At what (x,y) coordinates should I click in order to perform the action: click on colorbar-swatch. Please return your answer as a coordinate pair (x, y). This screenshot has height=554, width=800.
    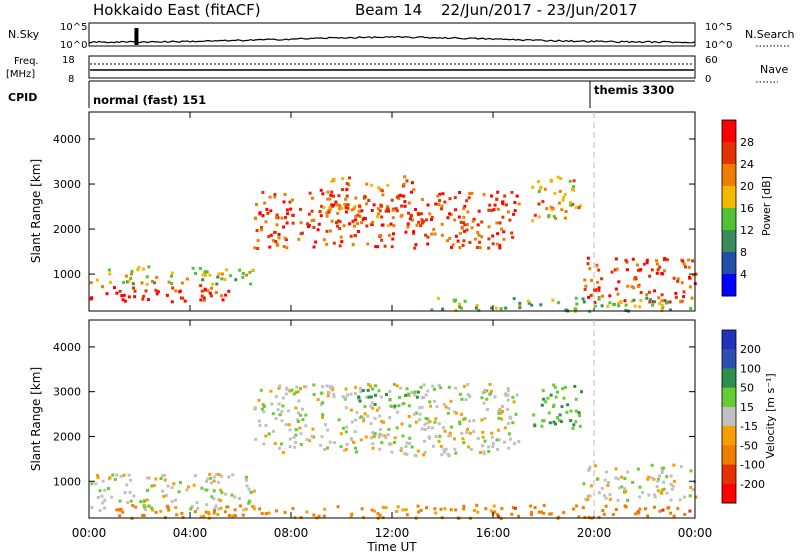
    Looking at the image, I should click on (729, 285).